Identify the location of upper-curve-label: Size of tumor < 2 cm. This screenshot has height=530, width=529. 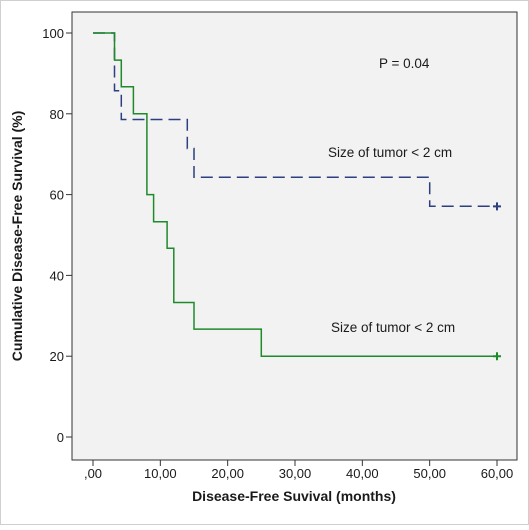
(390, 152).